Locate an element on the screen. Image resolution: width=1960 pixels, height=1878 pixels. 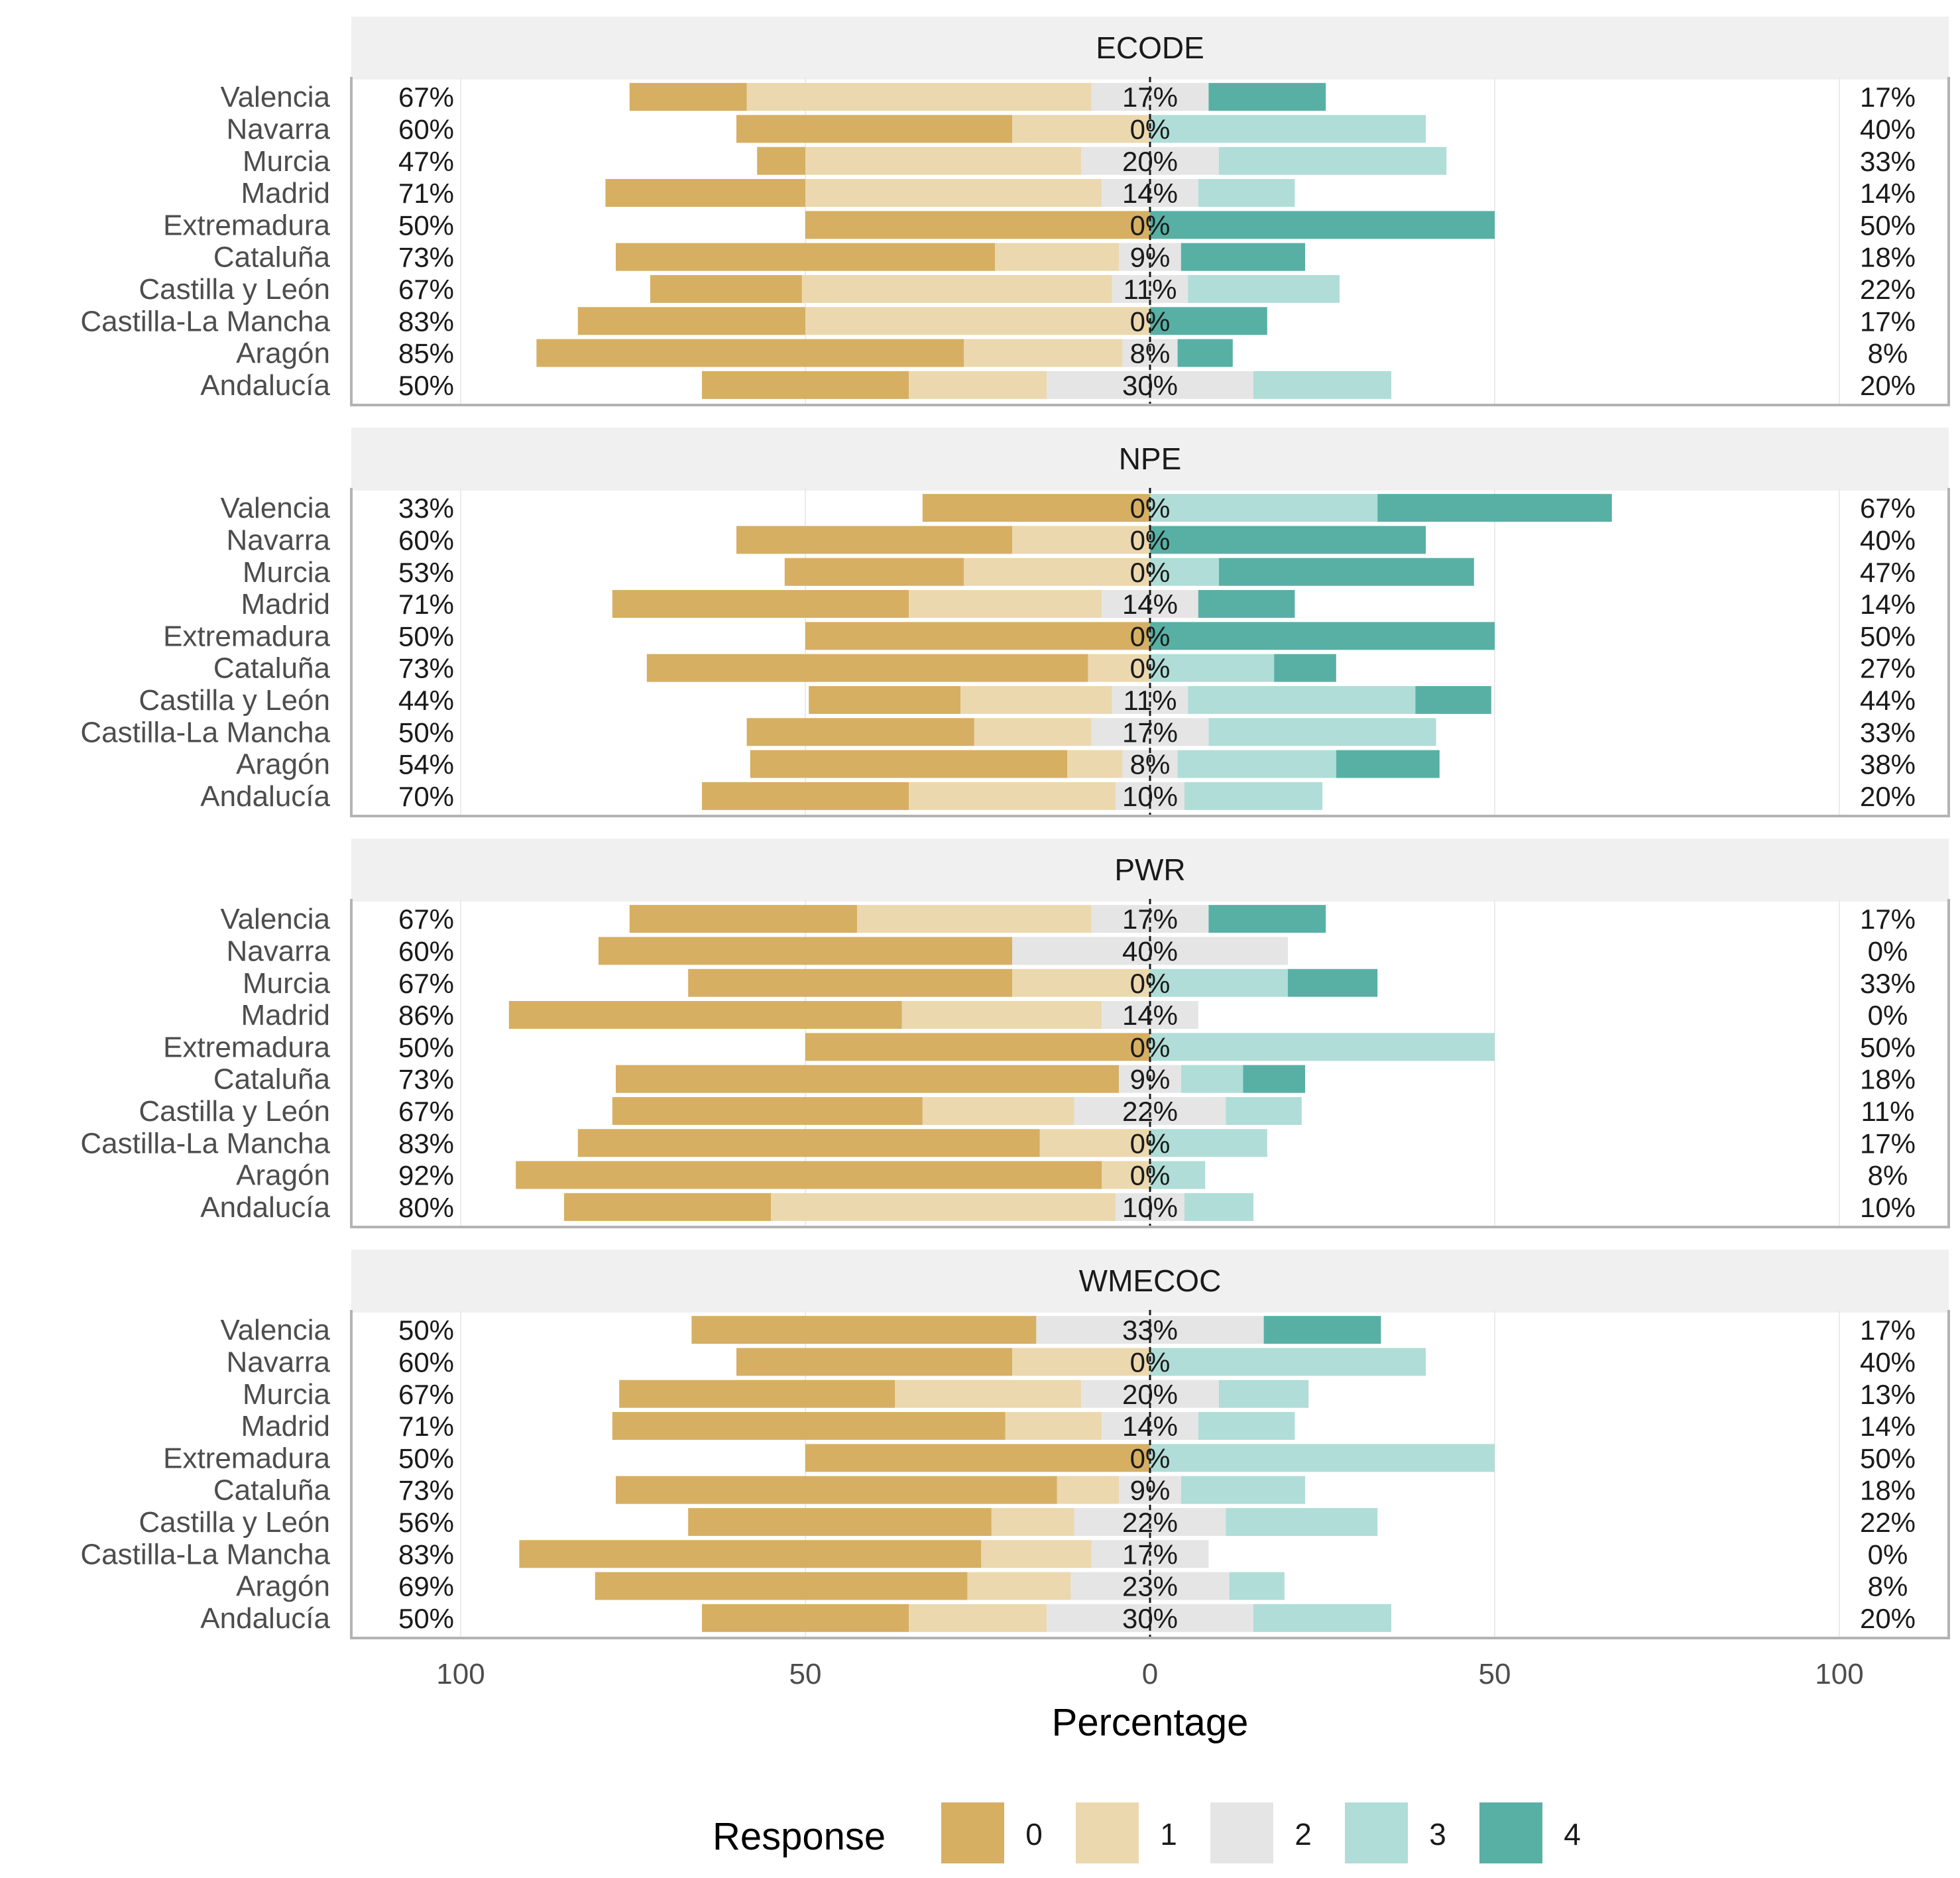
right-percent: 10% is located at coordinates (1888, 1207).